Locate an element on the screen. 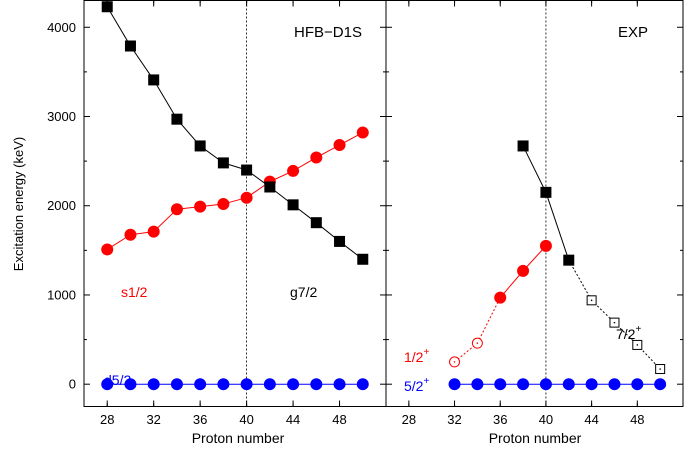  x-tick-label-right: 44 is located at coordinates (591, 419).